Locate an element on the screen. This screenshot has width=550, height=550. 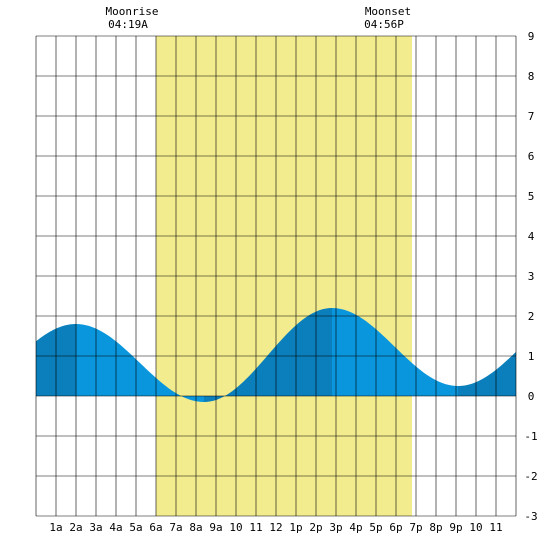
y-tick-label: 9 is located at coordinates (531, 36).